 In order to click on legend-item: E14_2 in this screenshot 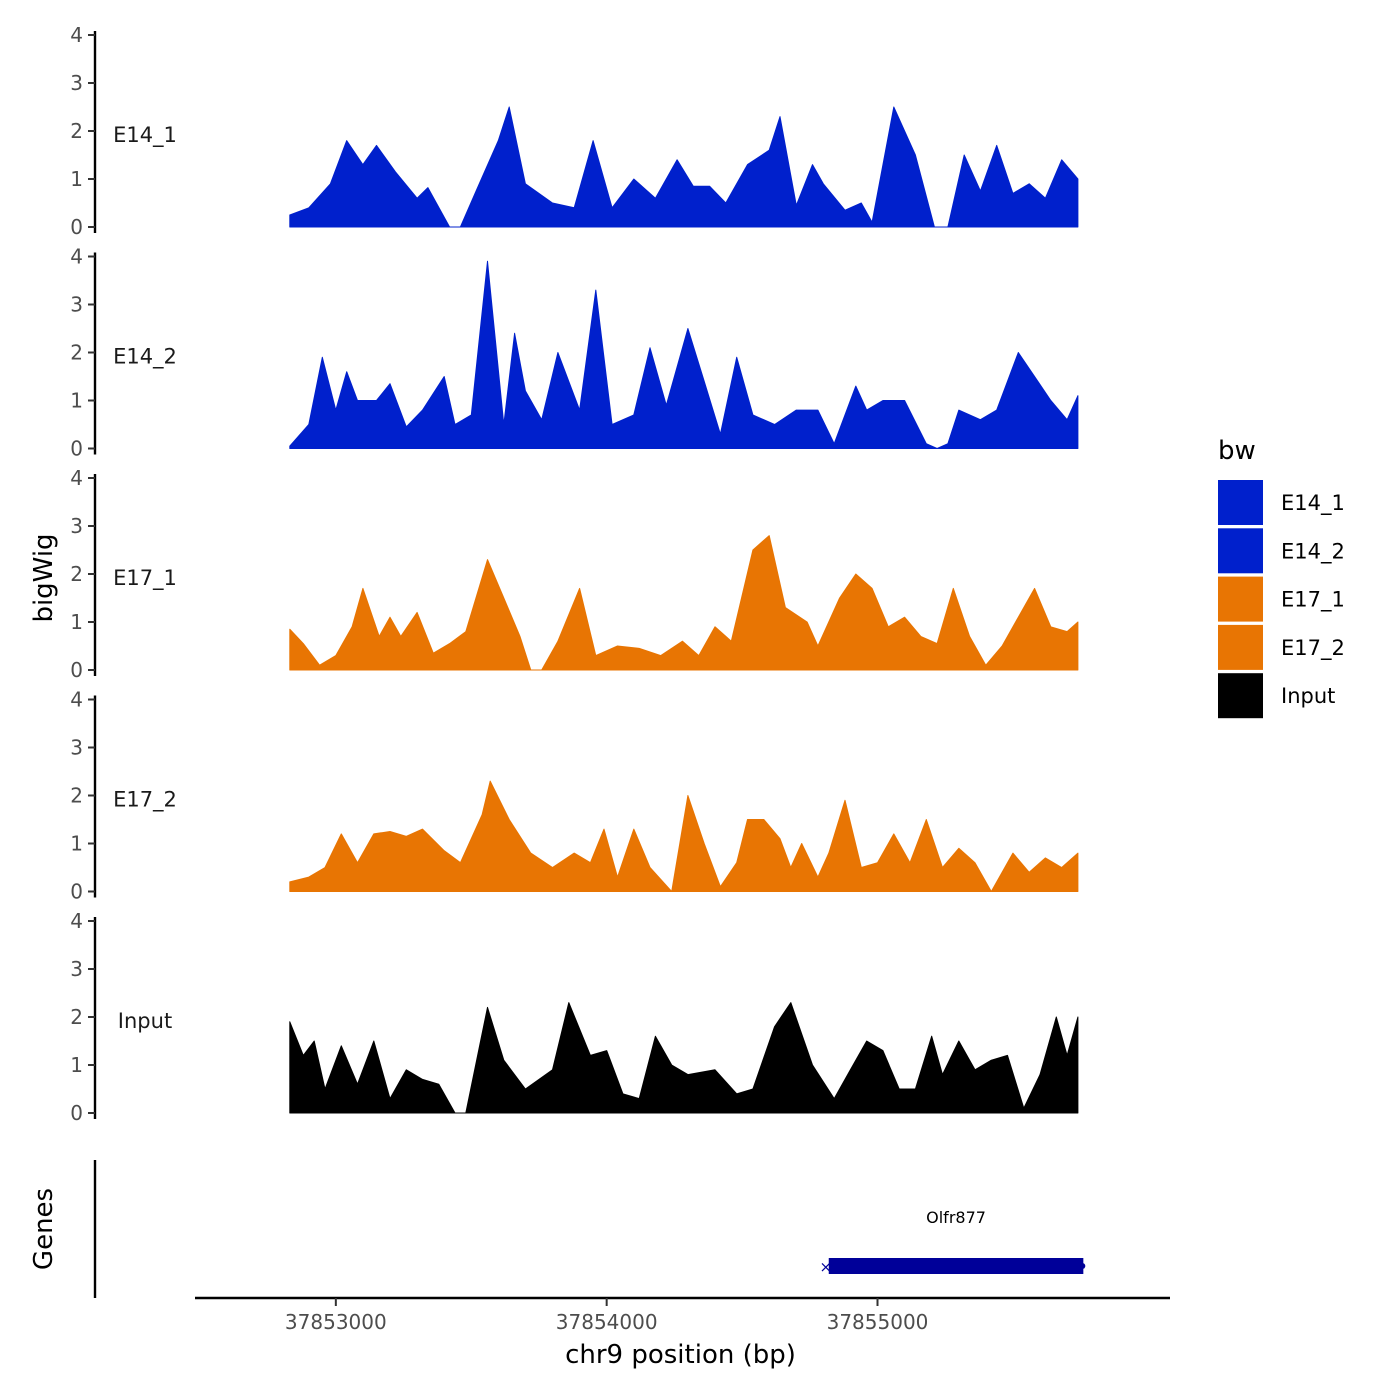, I will do `click(1281, 551)`.